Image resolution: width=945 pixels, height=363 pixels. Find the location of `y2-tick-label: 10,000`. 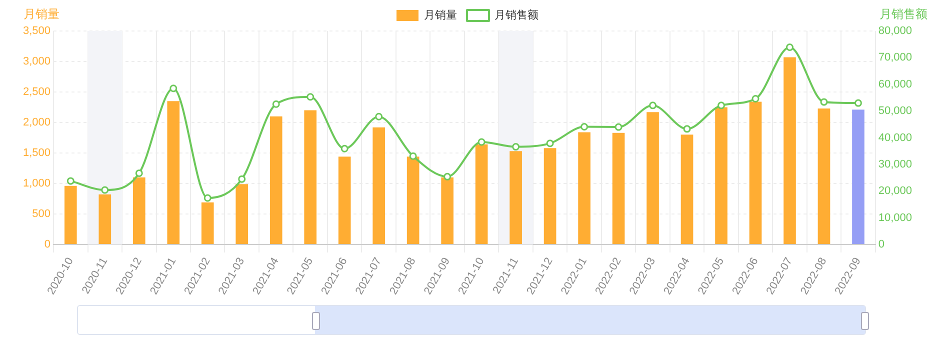

y2-tick-label: 10,000 is located at coordinates (895, 218).